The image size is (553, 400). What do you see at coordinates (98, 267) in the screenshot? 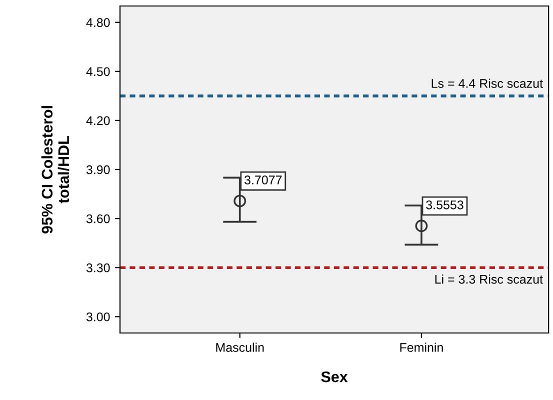
I see `y-tick-label: 3.30` at bounding box center [98, 267].